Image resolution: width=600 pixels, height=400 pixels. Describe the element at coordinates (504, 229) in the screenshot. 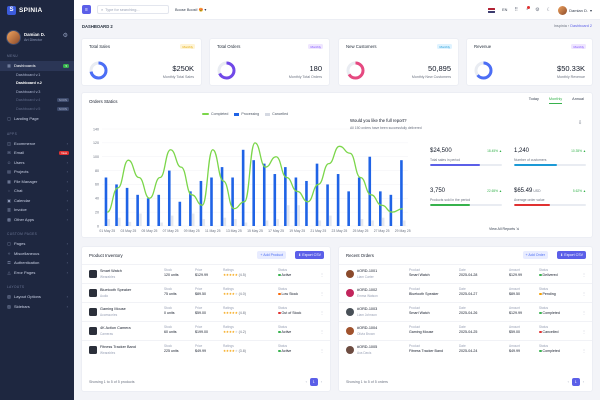

I see `view-all-reports-link: View All Reports ⇲` at that location.